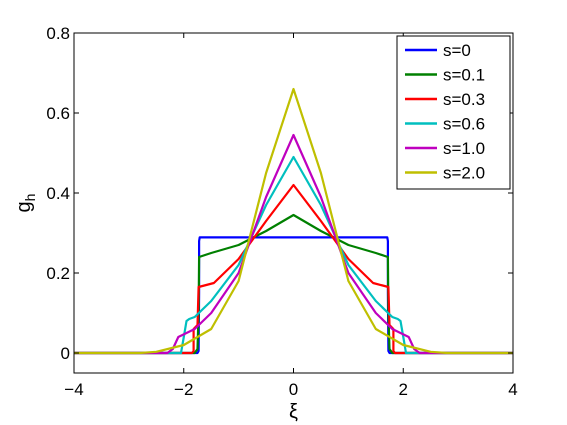  Describe the element at coordinates (457, 50) in the screenshot. I see `legend-label-0: s=0` at that location.